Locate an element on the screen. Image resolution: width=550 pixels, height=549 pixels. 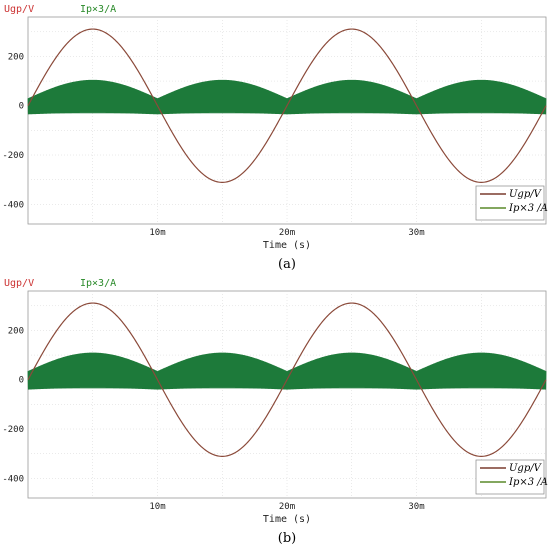
panel-caption: (b) is located at coordinates (287, 538).